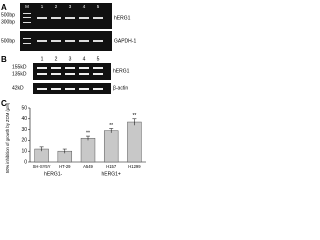 This screenshot has height=240, width=320. Describe the element at coordinates (88, 166) in the screenshot. I see `x-tick-label: A549` at that location.